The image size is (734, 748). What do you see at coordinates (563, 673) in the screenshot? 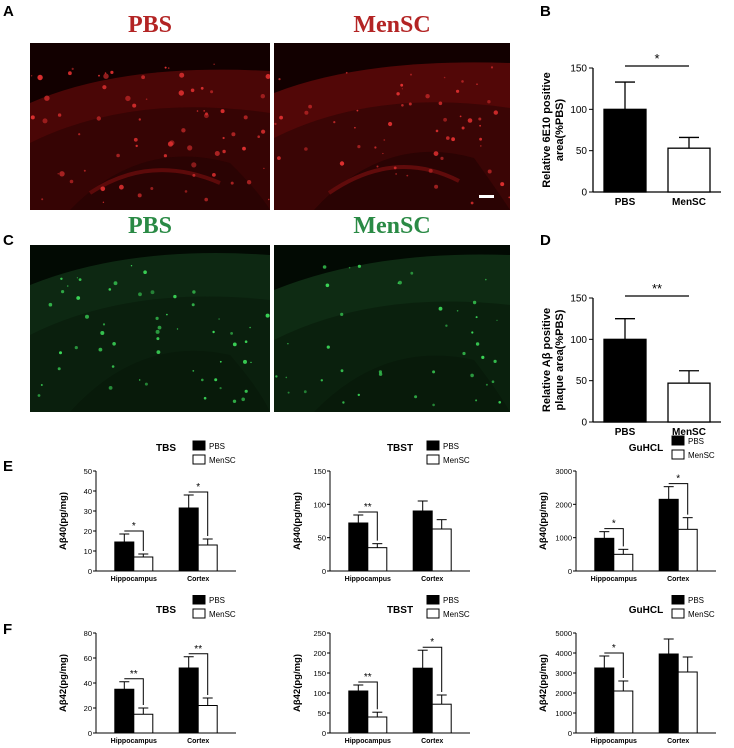
I see `y-tick-label: 3000` at bounding box center [563, 673].